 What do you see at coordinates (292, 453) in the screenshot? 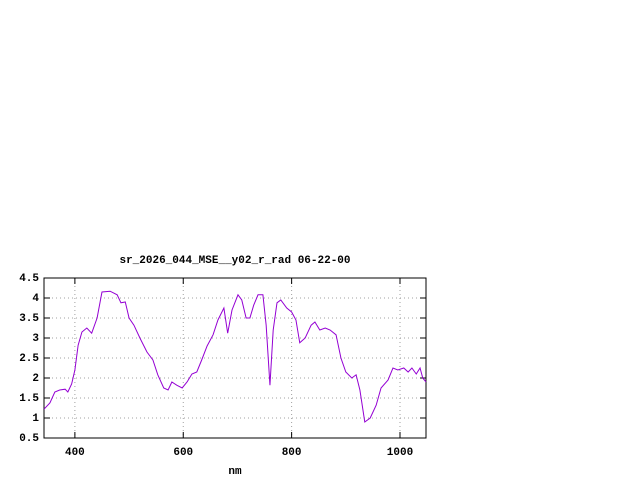
I see `x-tick-label: 800` at bounding box center [292, 453].